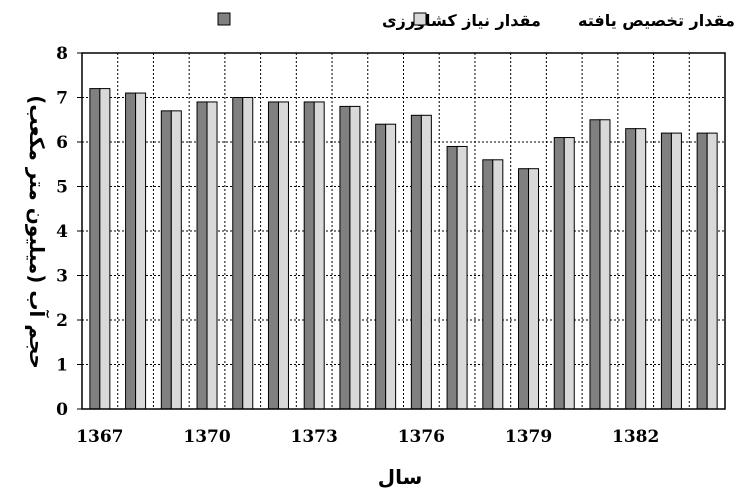 The height and width of the screenshot is (493, 743). I want to click on x-axis: 1367 1370 1373 1376 1379 1382, so click(367, 437).